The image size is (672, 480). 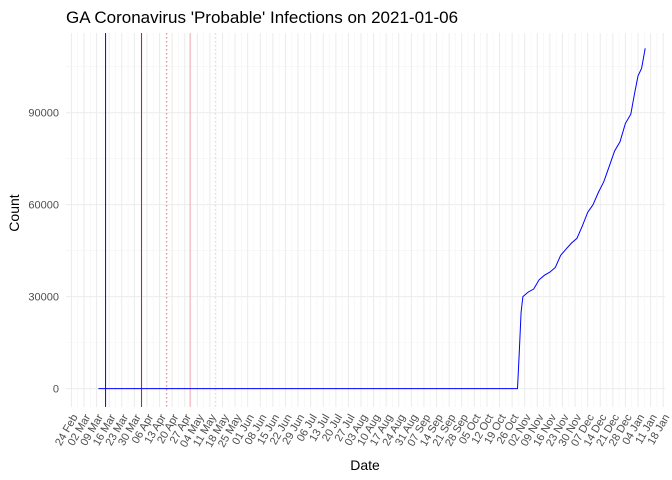 What do you see at coordinates (43, 114) in the screenshot?
I see `y-tick-label: 90000` at bounding box center [43, 114].